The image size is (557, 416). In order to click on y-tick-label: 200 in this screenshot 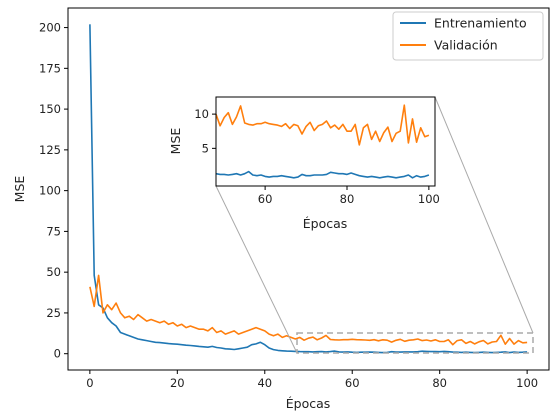, I will do `click(50, 28)`.